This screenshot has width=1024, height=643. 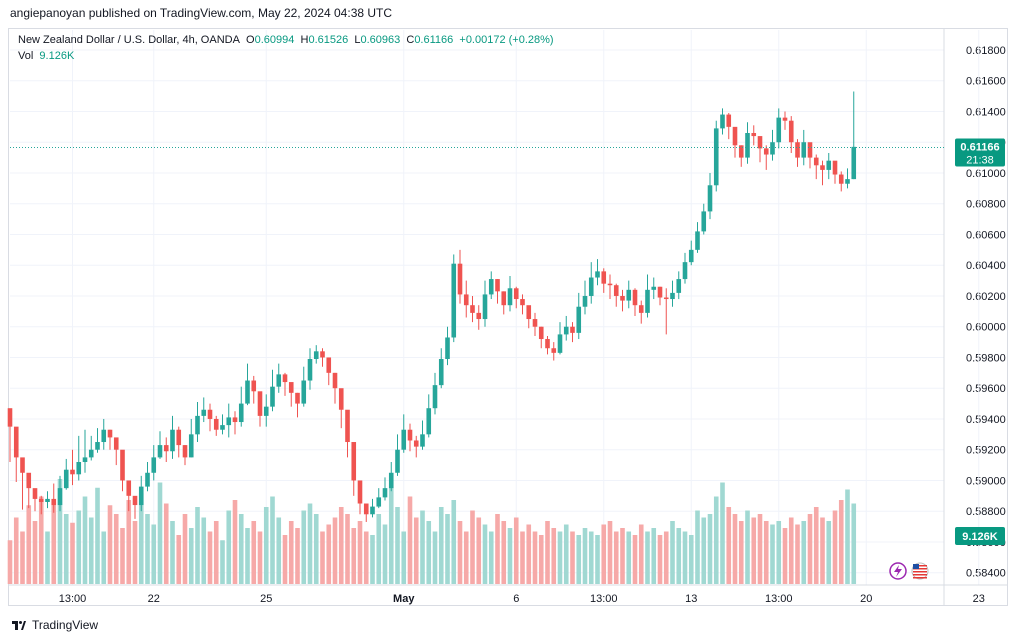 I want to click on volume-legend: Vol 9.126K, so click(x=46, y=56).